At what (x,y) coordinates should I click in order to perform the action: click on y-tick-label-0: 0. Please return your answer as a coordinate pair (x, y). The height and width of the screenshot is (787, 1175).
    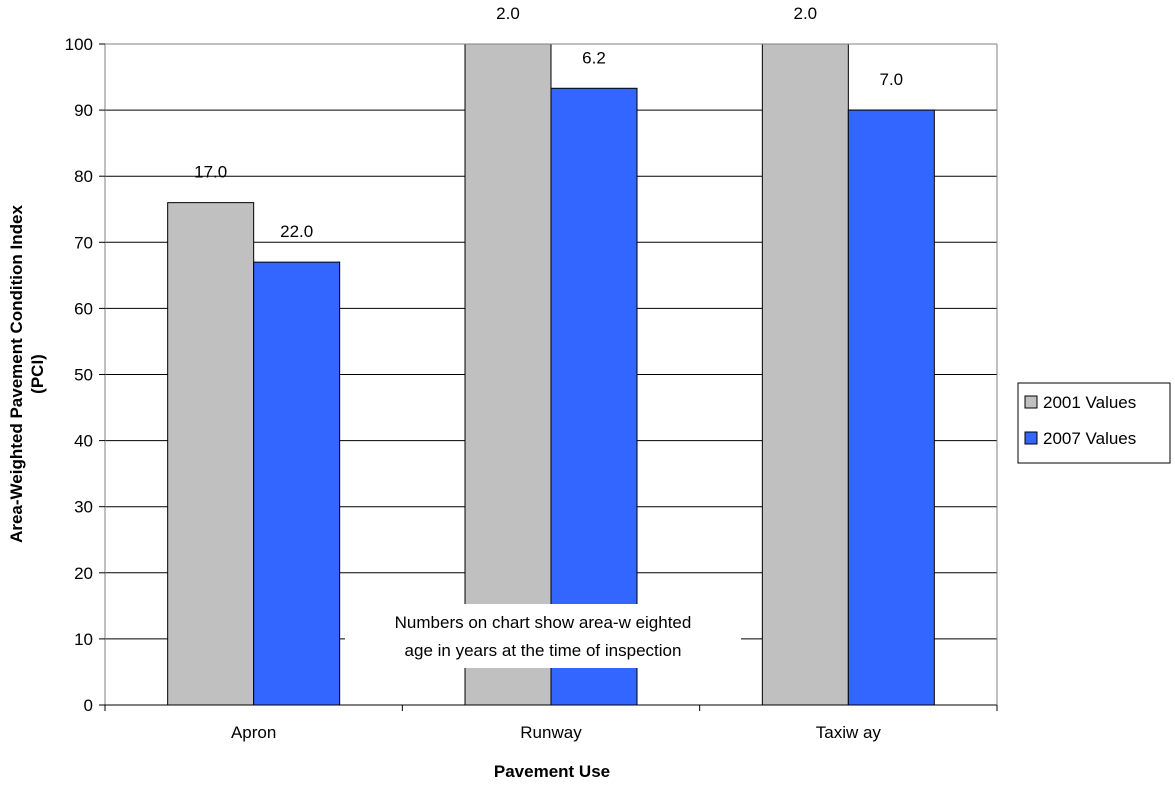
    Looking at the image, I should click on (88, 705).